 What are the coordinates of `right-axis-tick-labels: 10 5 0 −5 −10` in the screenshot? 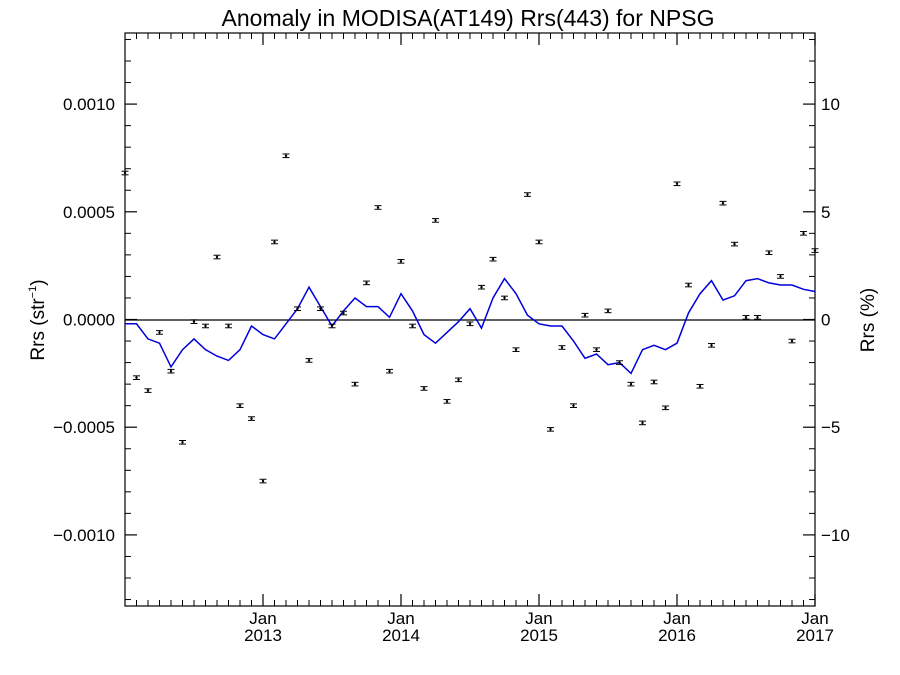 It's located at (835, 320).